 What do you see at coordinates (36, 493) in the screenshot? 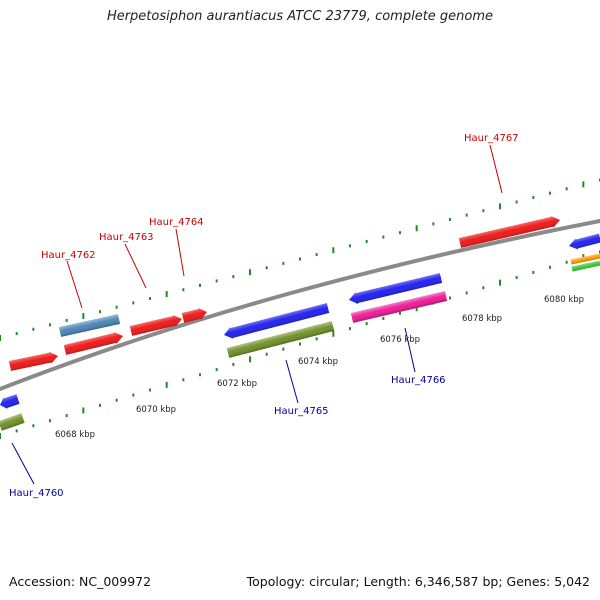
I see `gene-label-haur-4760: Haur_4760` at bounding box center [36, 493].